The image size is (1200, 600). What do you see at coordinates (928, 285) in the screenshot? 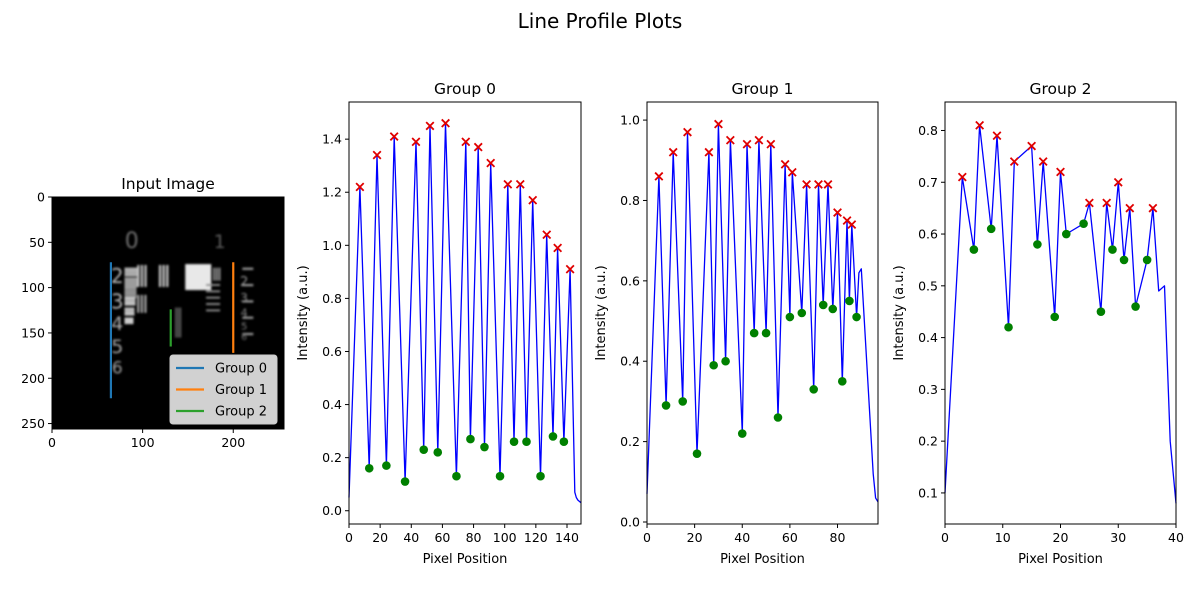
I see `y-tick-label: 0.5` at bounding box center [928, 285].